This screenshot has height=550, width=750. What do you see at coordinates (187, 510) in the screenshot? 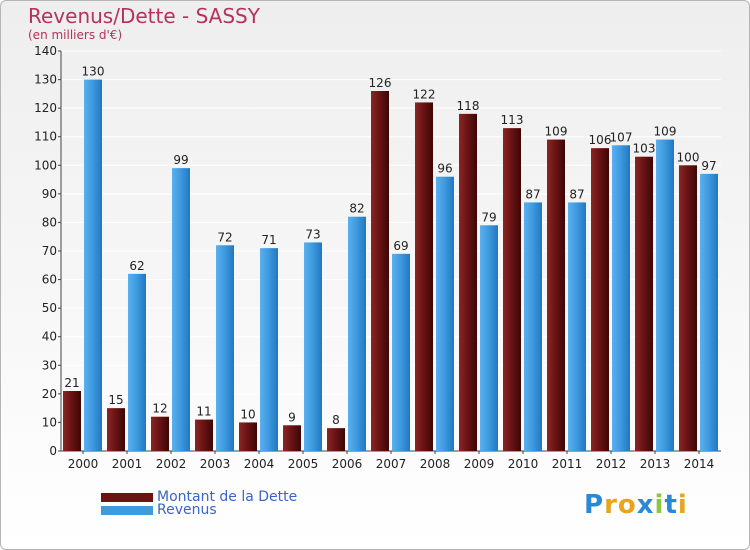
I see `legend-label-revenus: Revenus` at bounding box center [187, 510].